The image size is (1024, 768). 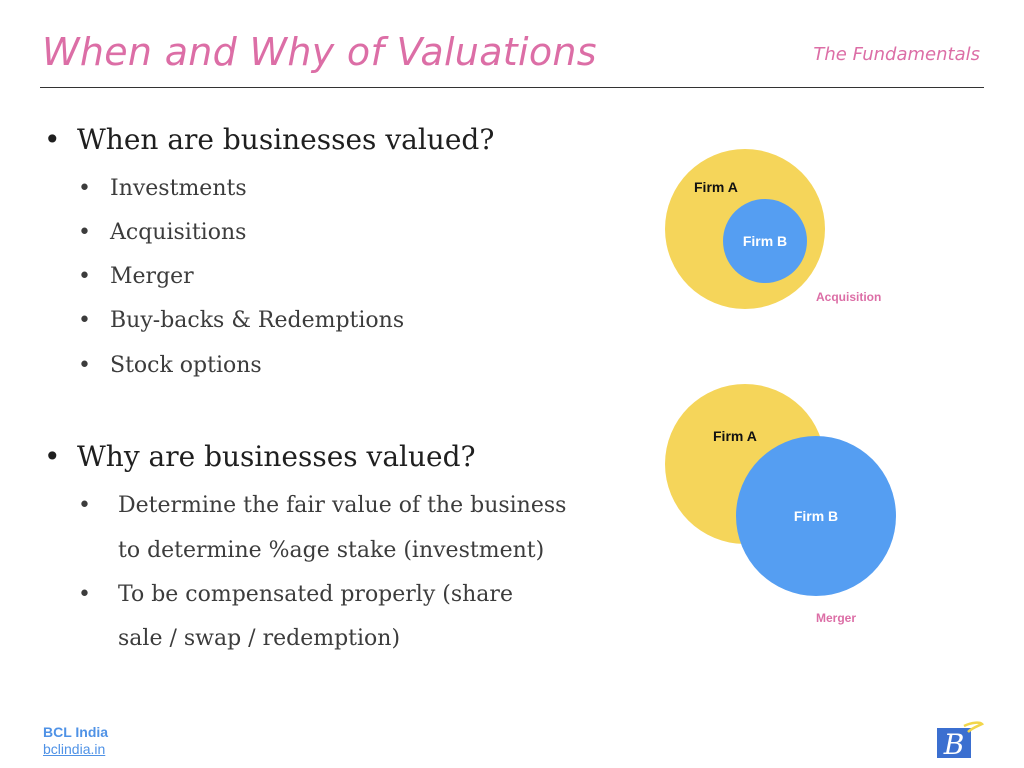 What do you see at coordinates (735, 436) in the screenshot?
I see `merger-firm-a-label: Firm A` at bounding box center [735, 436].